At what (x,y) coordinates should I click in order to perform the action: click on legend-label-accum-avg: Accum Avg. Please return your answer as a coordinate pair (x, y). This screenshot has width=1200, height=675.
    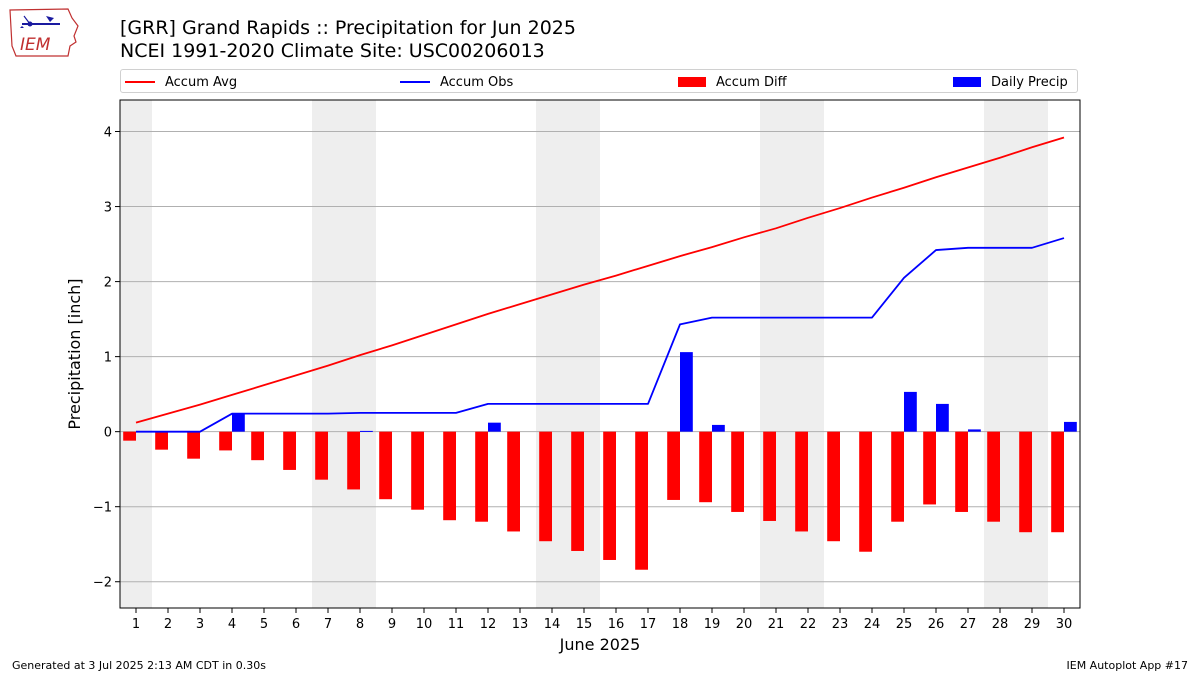
    Looking at the image, I should click on (201, 82).